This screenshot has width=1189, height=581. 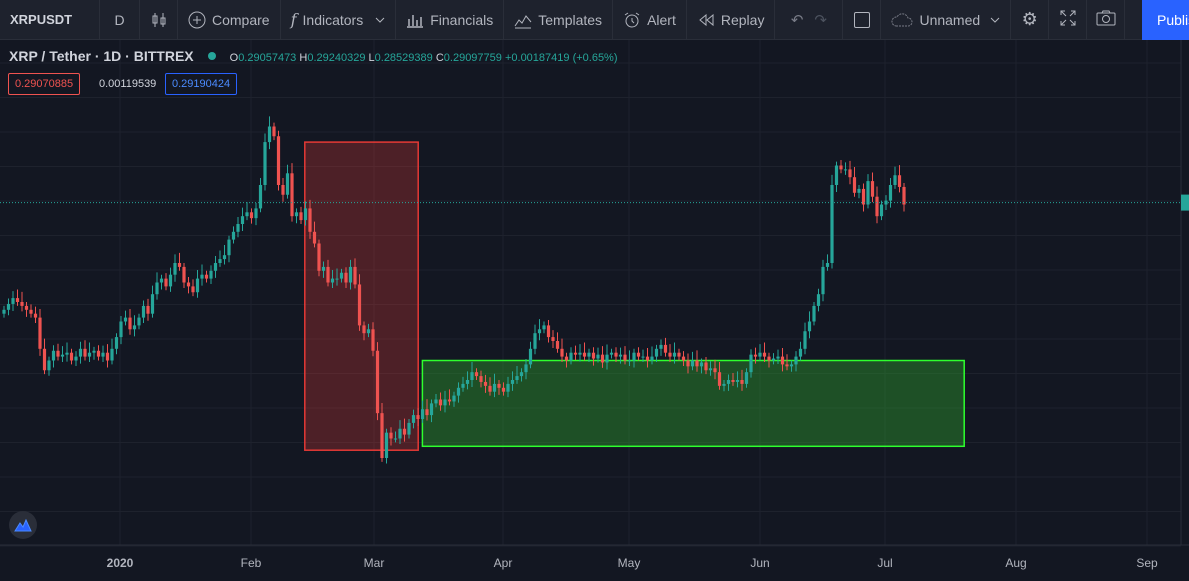 What do you see at coordinates (472, 58) in the screenshot?
I see `close-value: 0.29097759` at bounding box center [472, 58].